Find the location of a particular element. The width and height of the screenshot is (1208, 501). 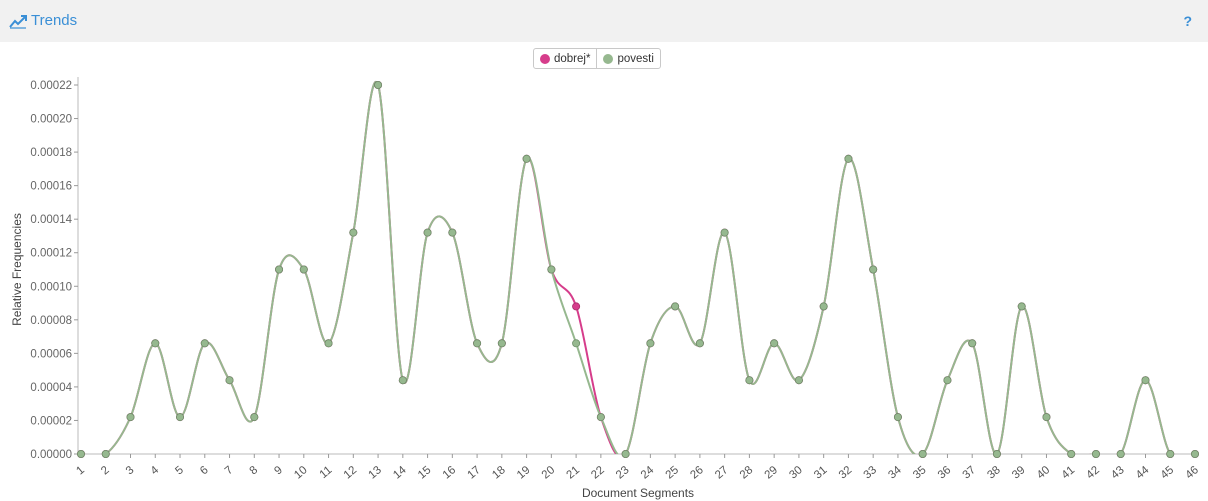

x-tick-label: 30 is located at coordinates (796, 472).